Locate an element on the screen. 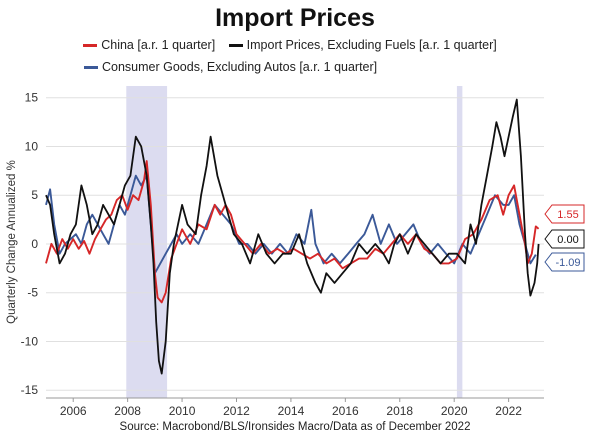 This screenshot has width=590, height=439. x-tick-label-2022: 2022 is located at coordinates (508, 411).